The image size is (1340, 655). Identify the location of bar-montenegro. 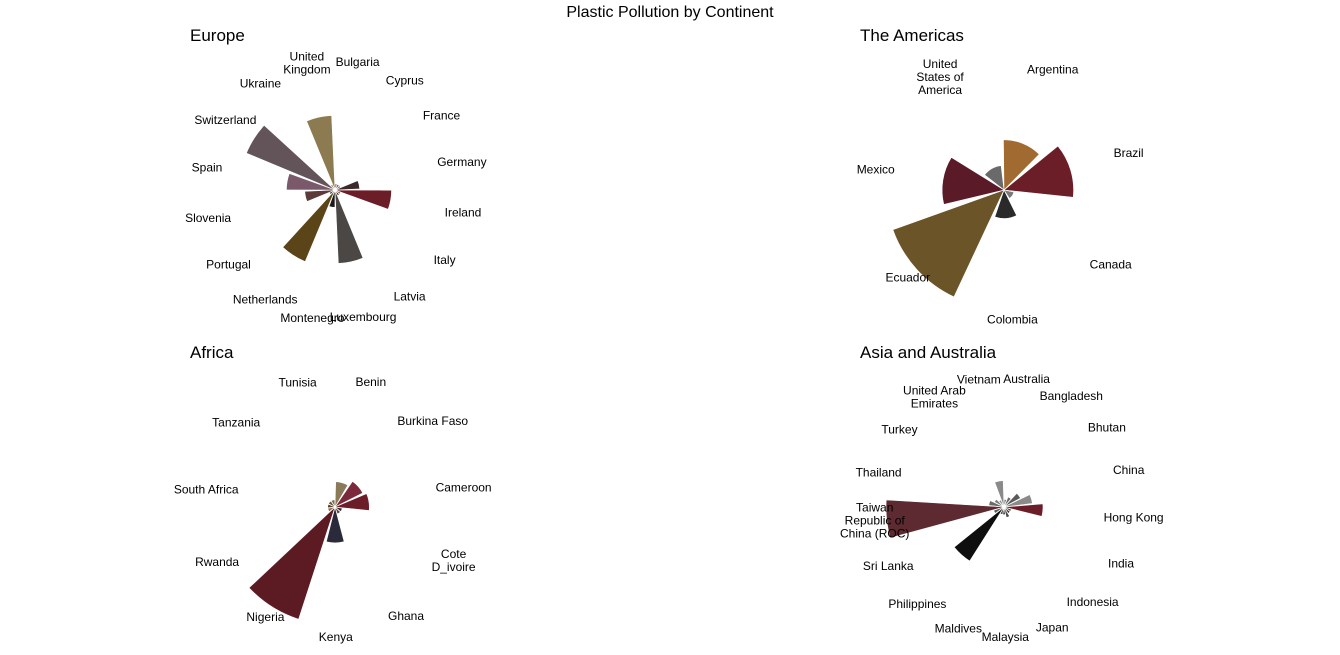
(332, 198).